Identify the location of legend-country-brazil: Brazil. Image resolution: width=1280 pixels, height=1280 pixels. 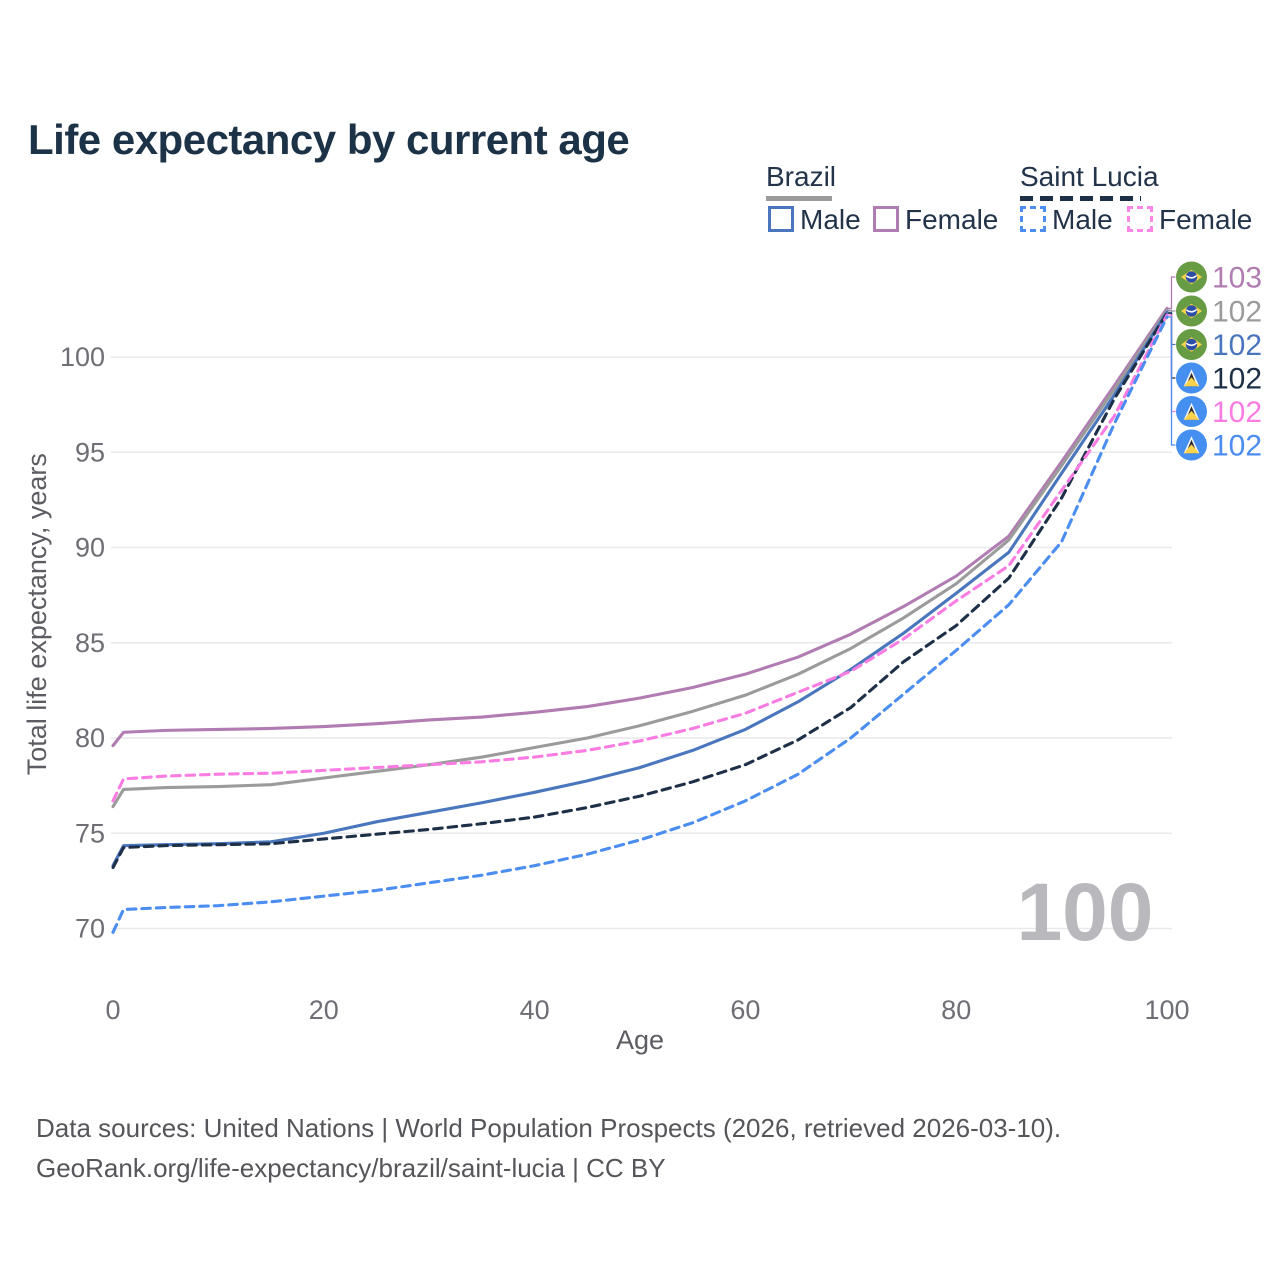
(801, 176).